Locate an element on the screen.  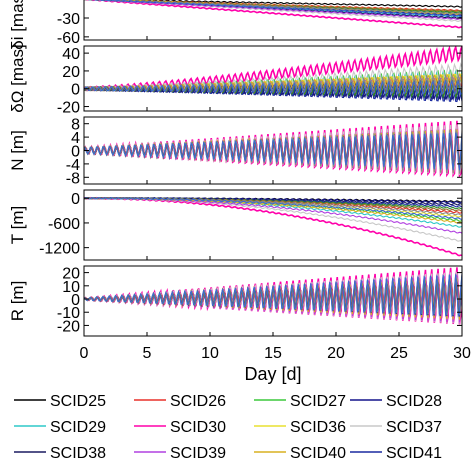
series-line-scid38 is located at coordinates (273, 201).